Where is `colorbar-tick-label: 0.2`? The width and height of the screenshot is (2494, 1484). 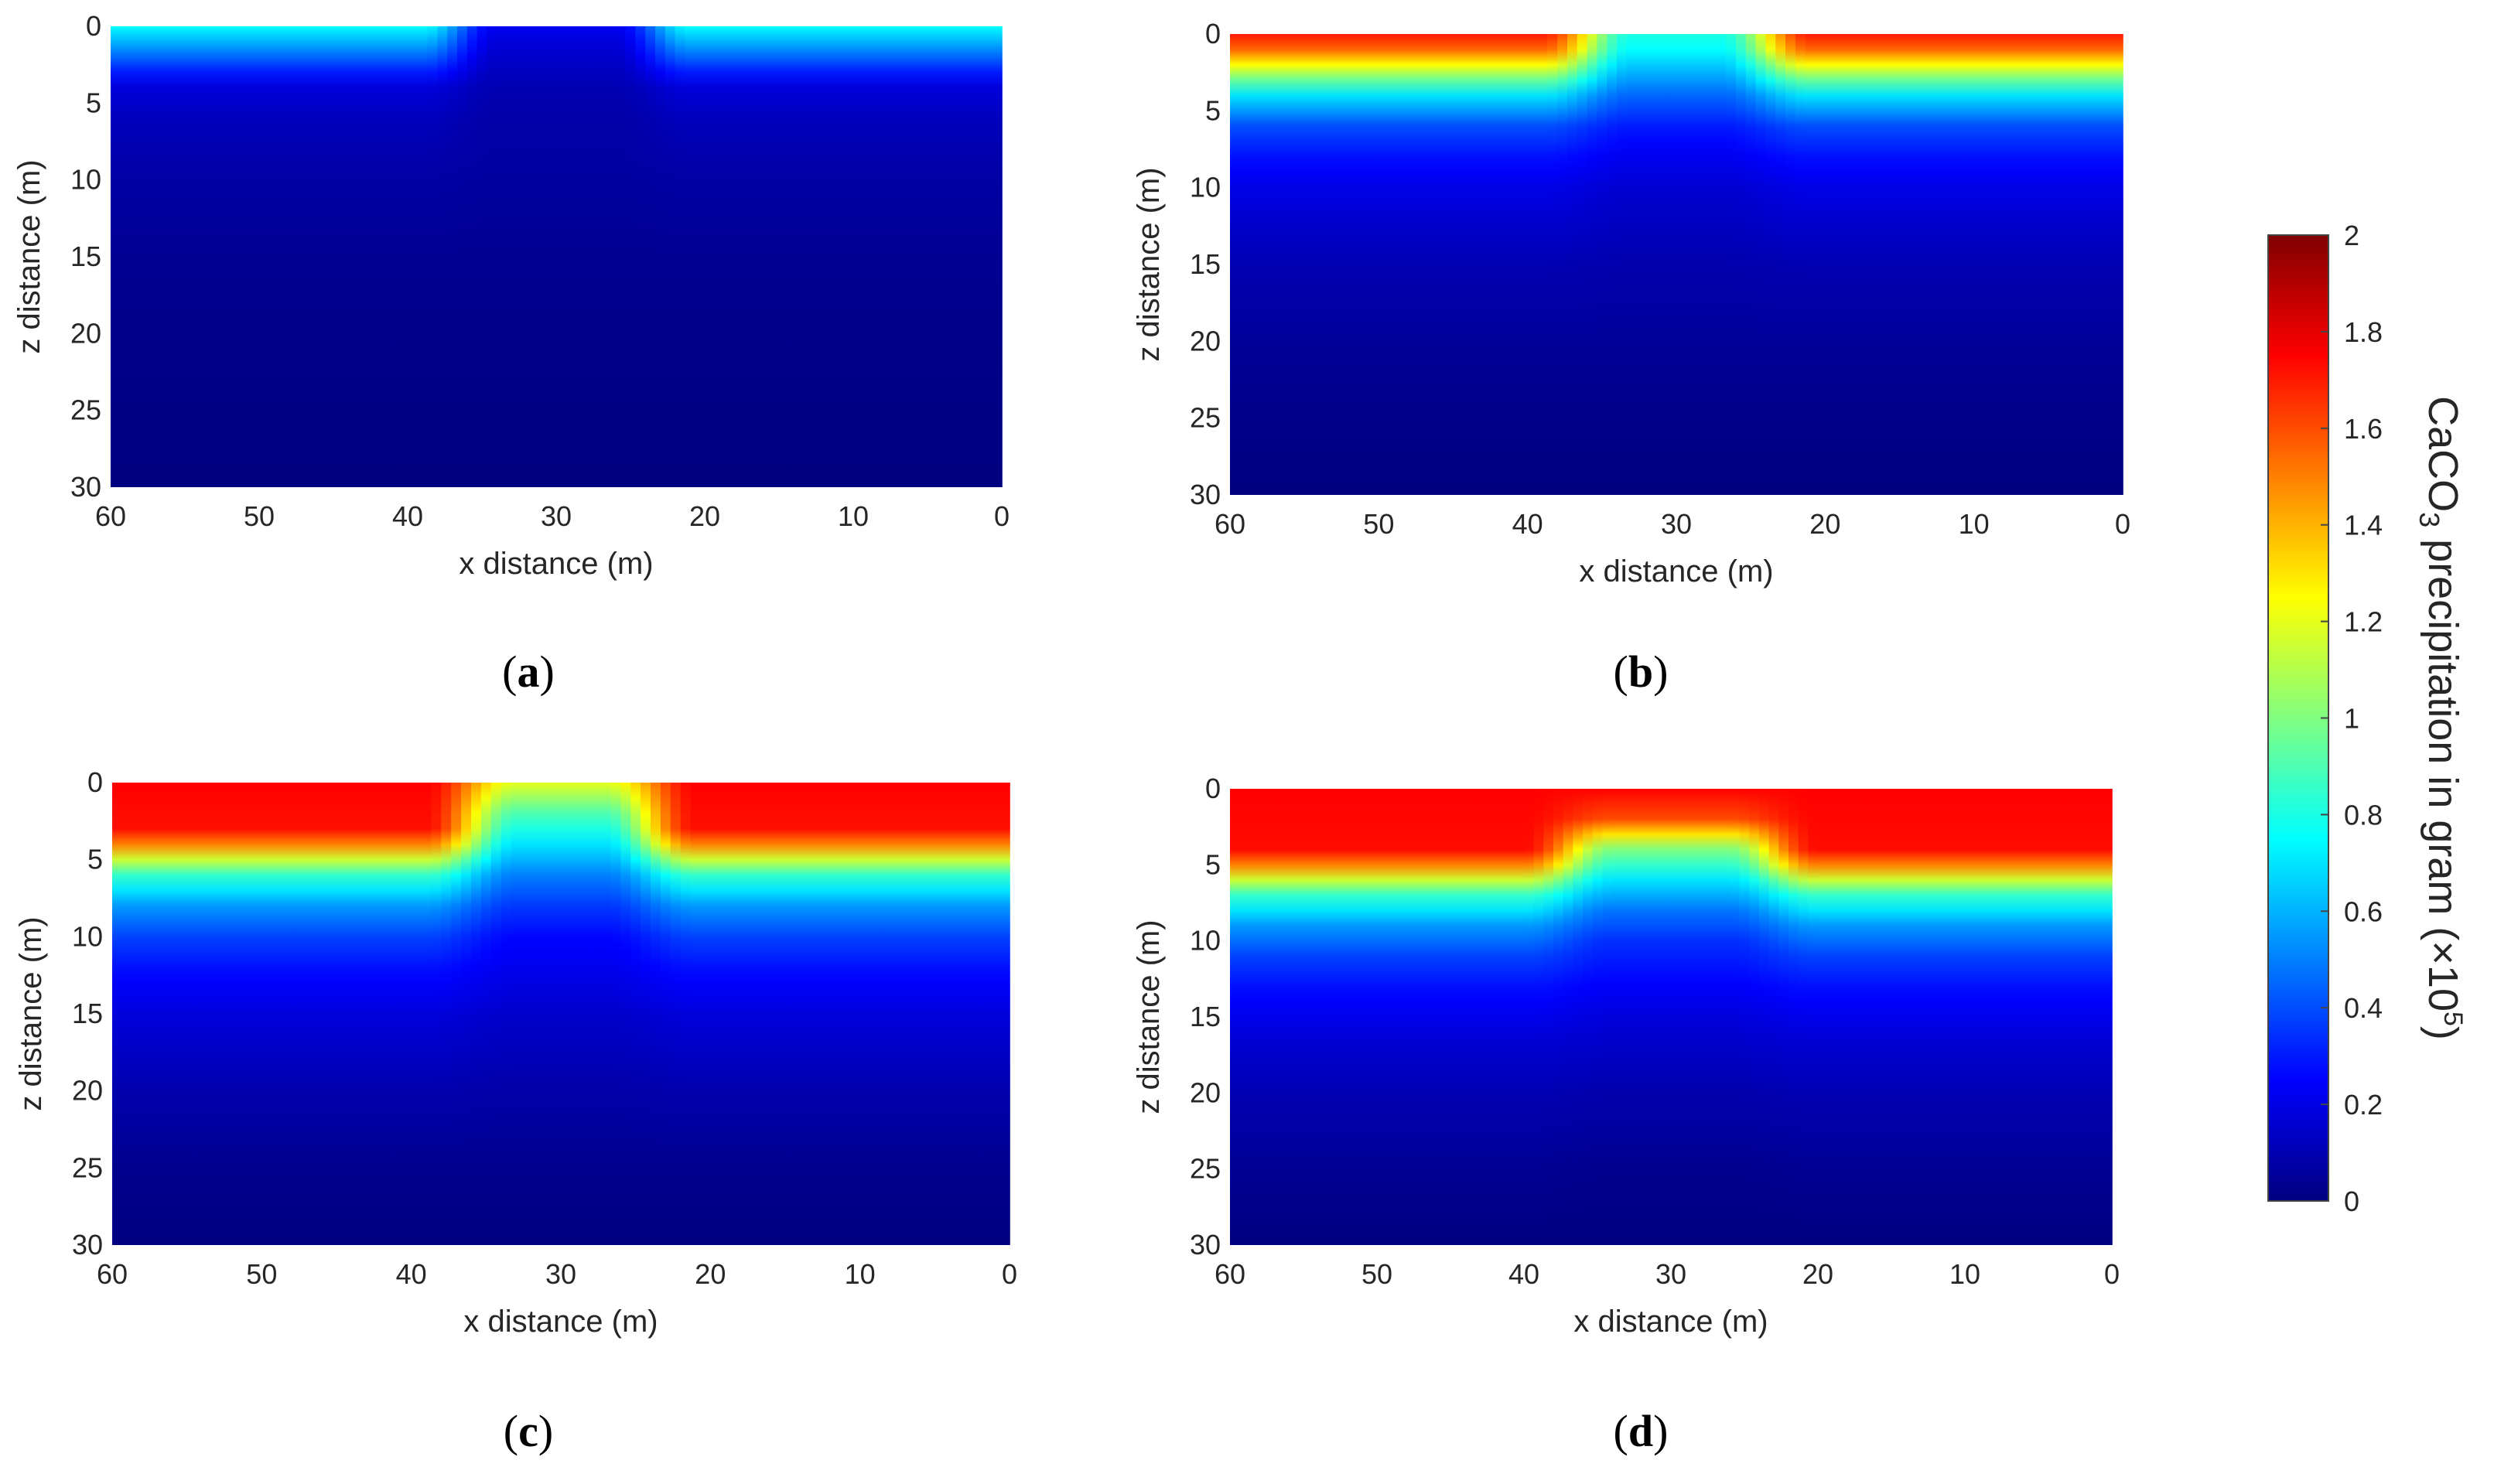
colorbar-tick-label: 0.2 is located at coordinates (2363, 1105).